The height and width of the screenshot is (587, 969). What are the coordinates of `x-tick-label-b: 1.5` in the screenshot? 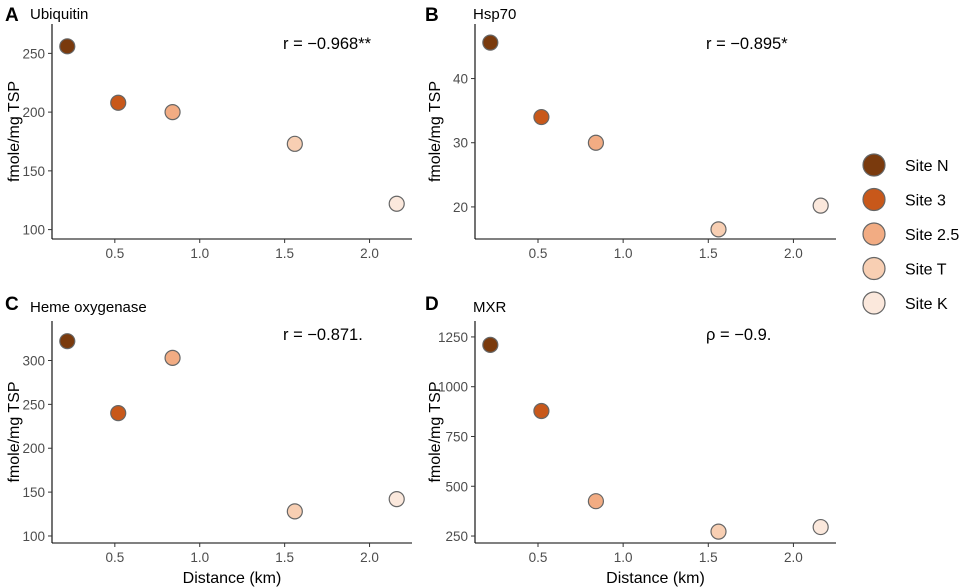 It's located at (708, 253).